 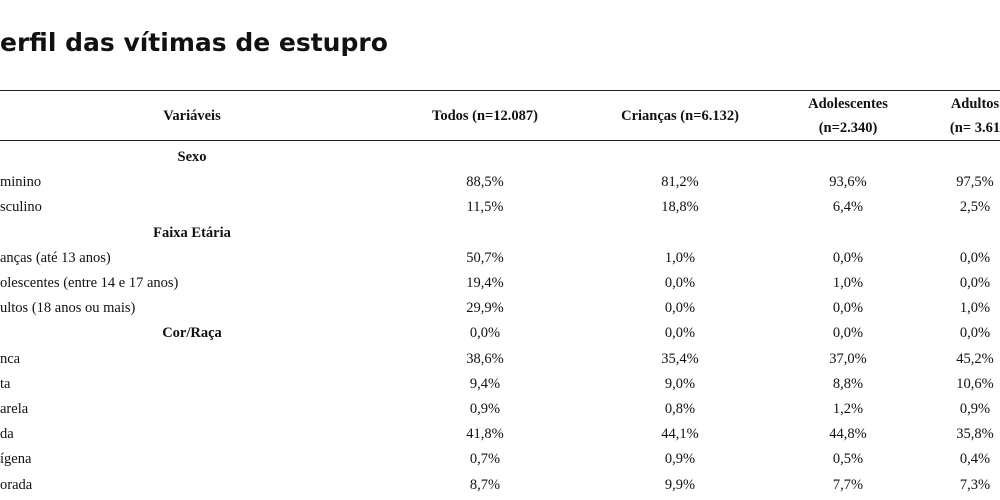 What do you see at coordinates (848, 459) in the screenshot?
I see `cell-value: 0,5%` at bounding box center [848, 459].